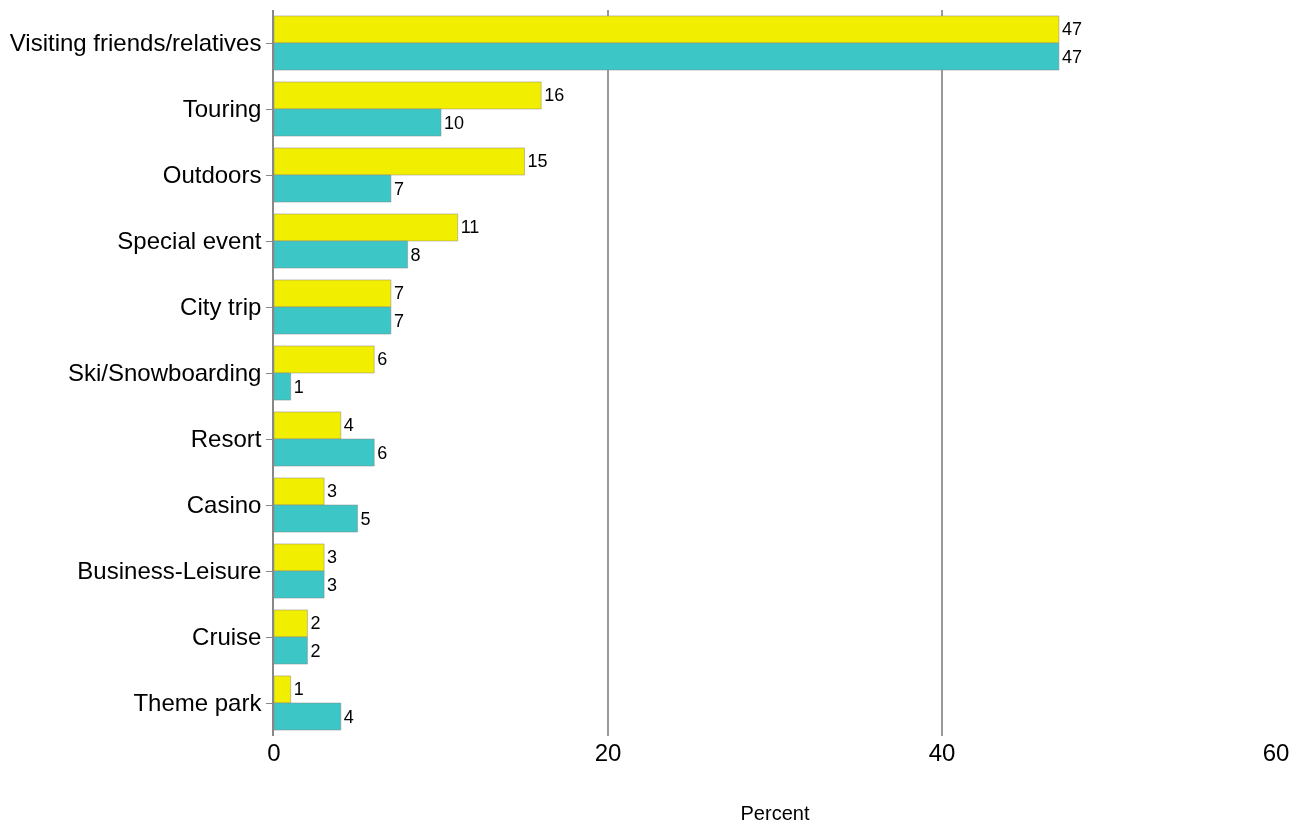 The image size is (1306, 830). Describe the element at coordinates (1276, 752) in the screenshot. I see `x-tick-label: 60` at that location.